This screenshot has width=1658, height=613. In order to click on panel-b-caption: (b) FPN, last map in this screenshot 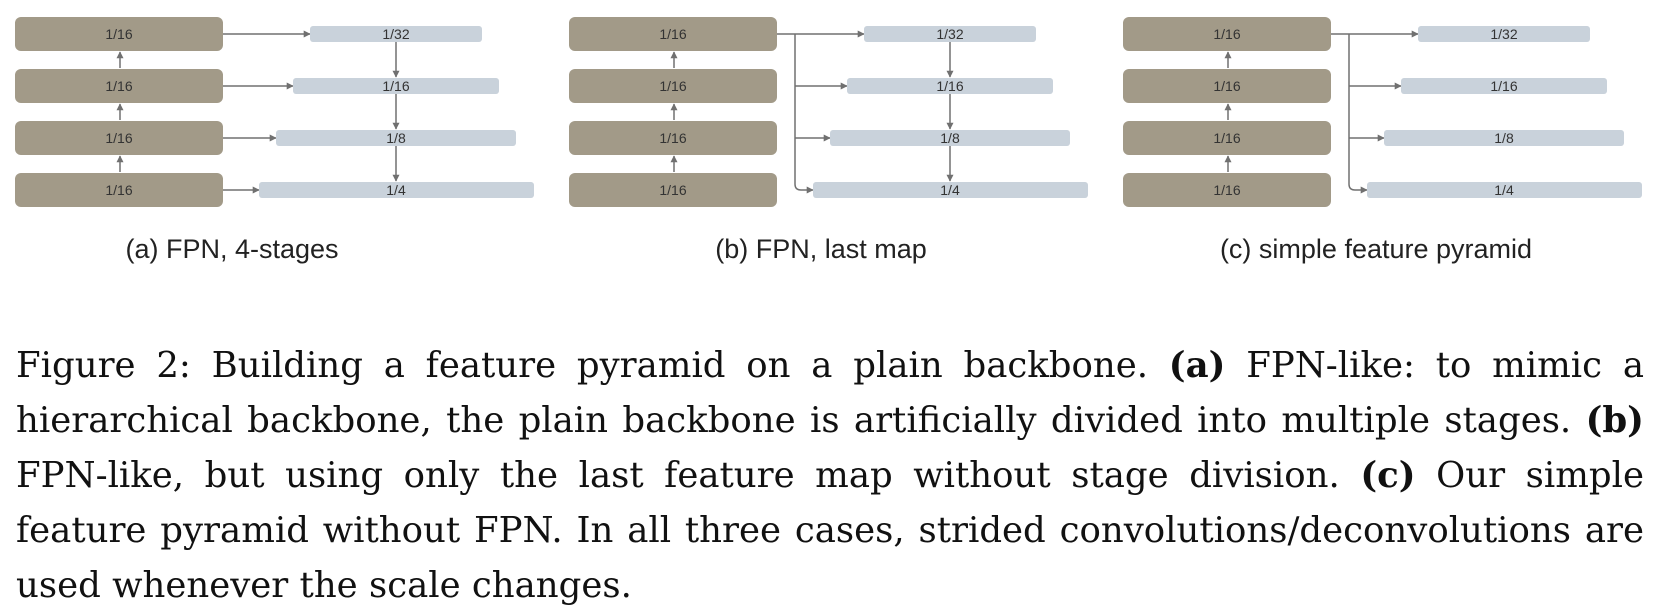, I will do `click(821, 249)`.